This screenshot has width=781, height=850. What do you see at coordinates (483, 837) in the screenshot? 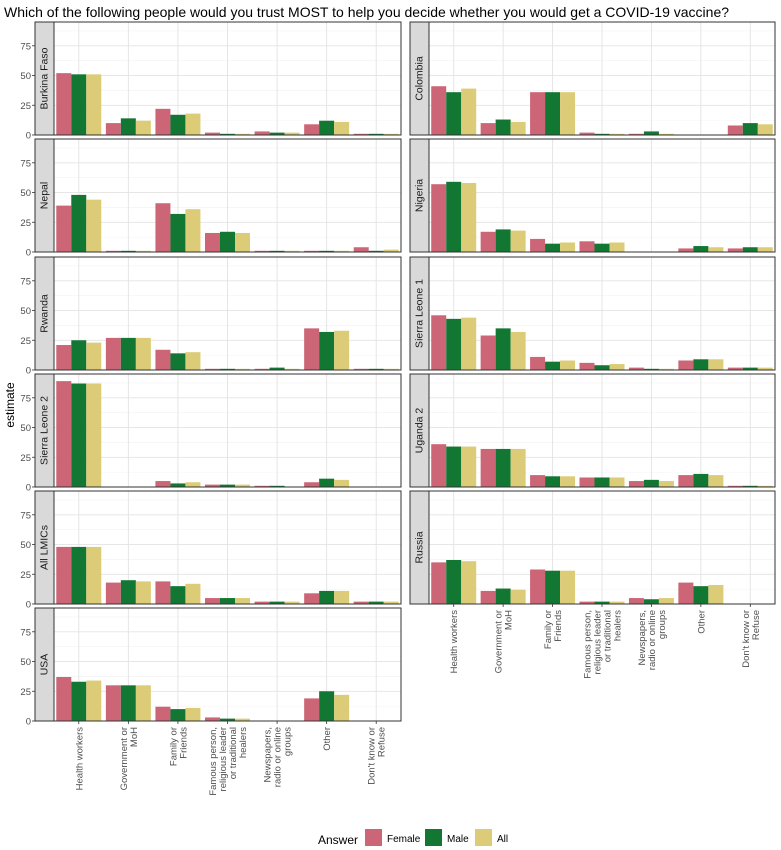
I see `legend-swatch-all` at bounding box center [483, 837].